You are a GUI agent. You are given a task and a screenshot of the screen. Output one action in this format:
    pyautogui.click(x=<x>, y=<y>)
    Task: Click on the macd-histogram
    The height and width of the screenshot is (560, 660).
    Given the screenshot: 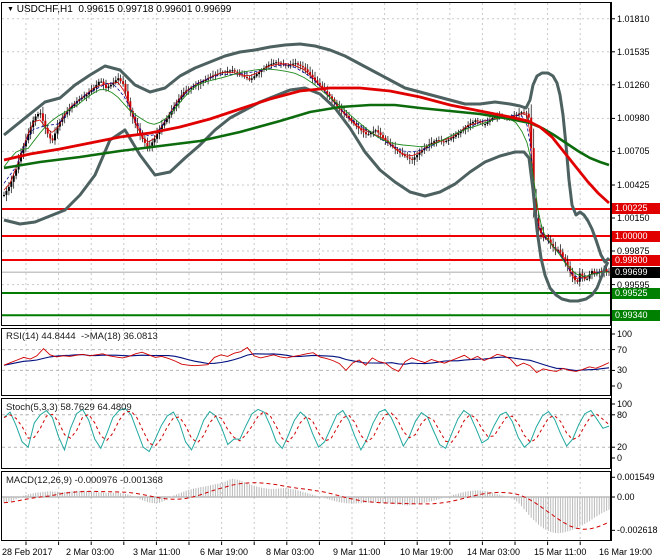 What is the action you would take?
    pyautogui.click(x=306, y=506)
    